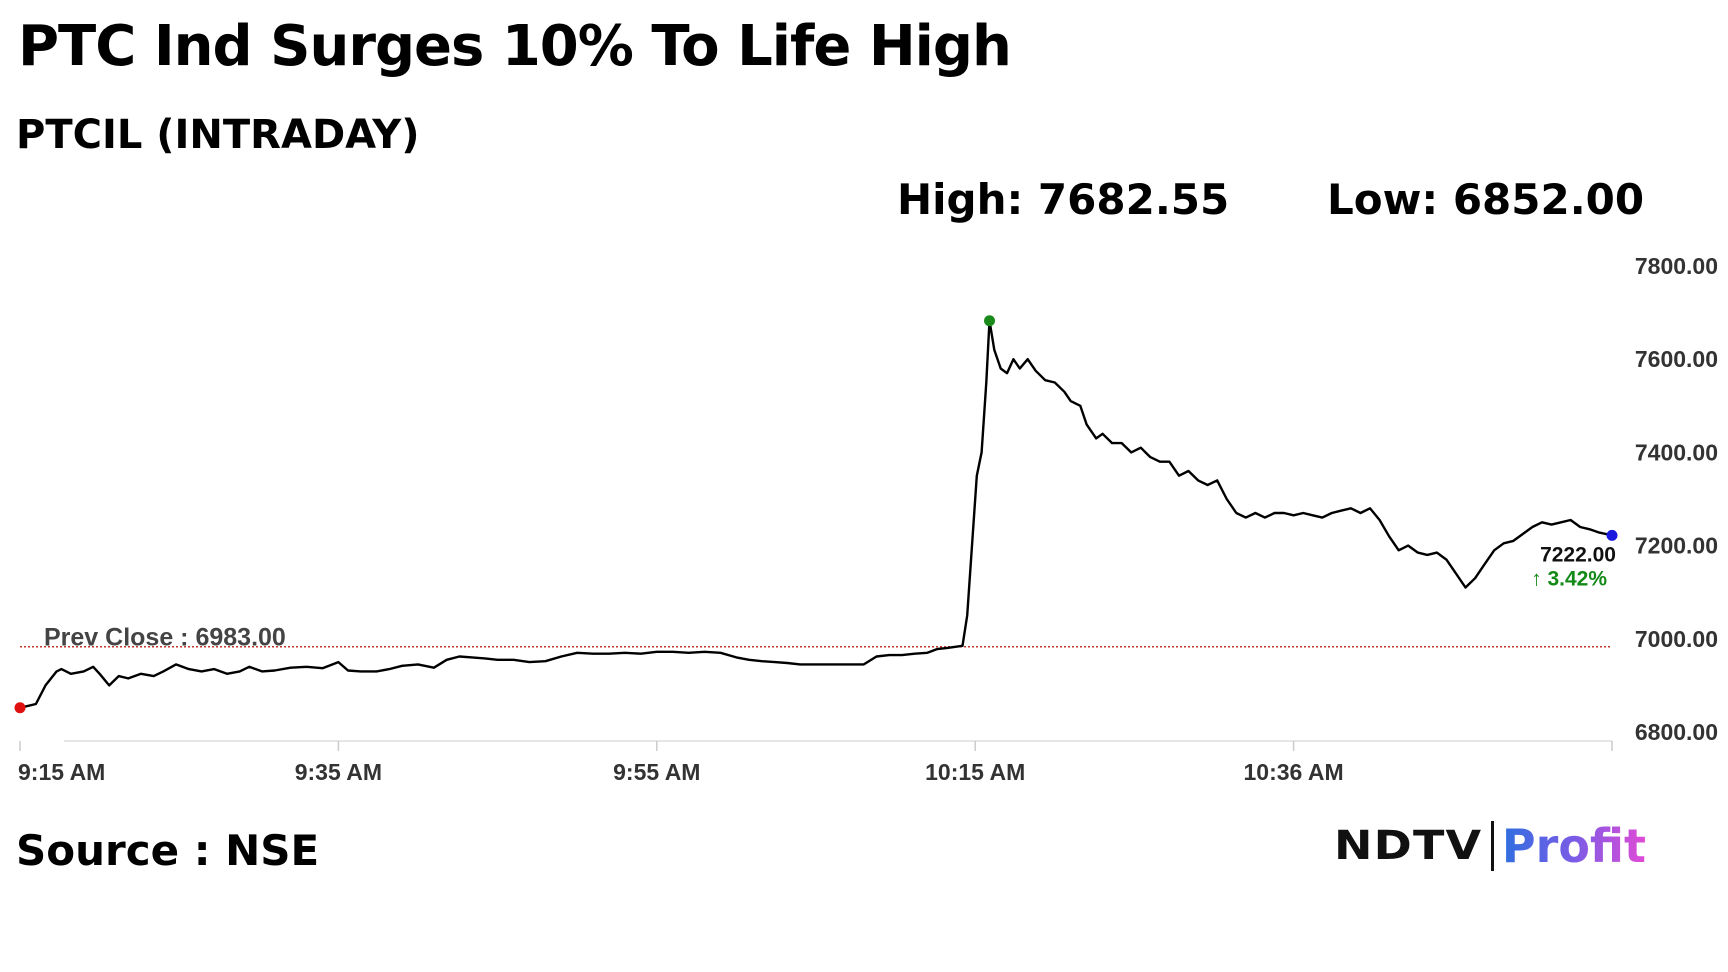 The width and height of the screenshot is (1728, 972). I want to click on x-tick-label: 10:36 AM, so click(1294, 772).